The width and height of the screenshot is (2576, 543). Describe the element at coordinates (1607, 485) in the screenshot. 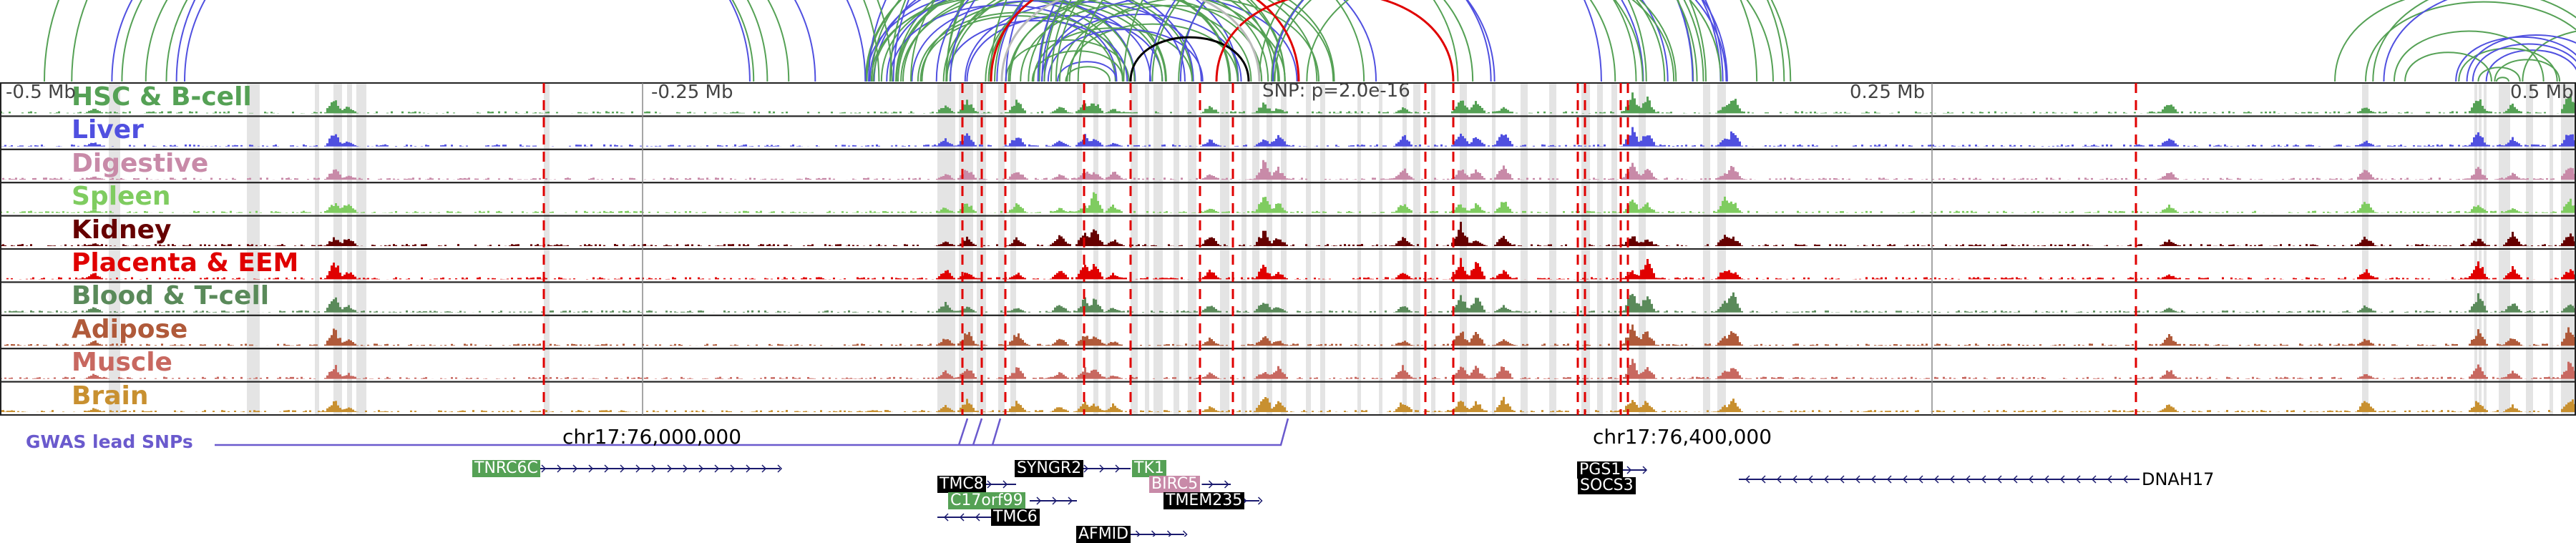

I see `gene-label-socs3: SOCS3` at that location.